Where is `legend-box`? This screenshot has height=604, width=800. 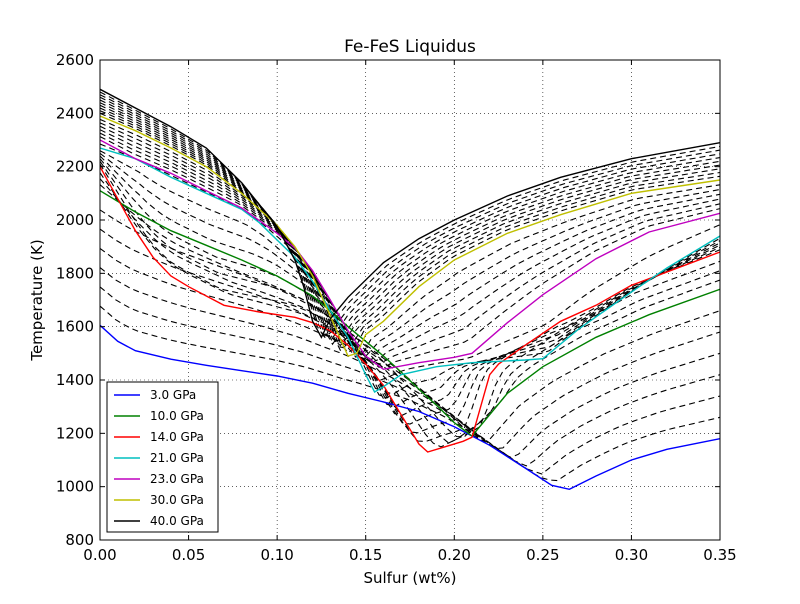
legend-box is located at coordinates (162, 457).